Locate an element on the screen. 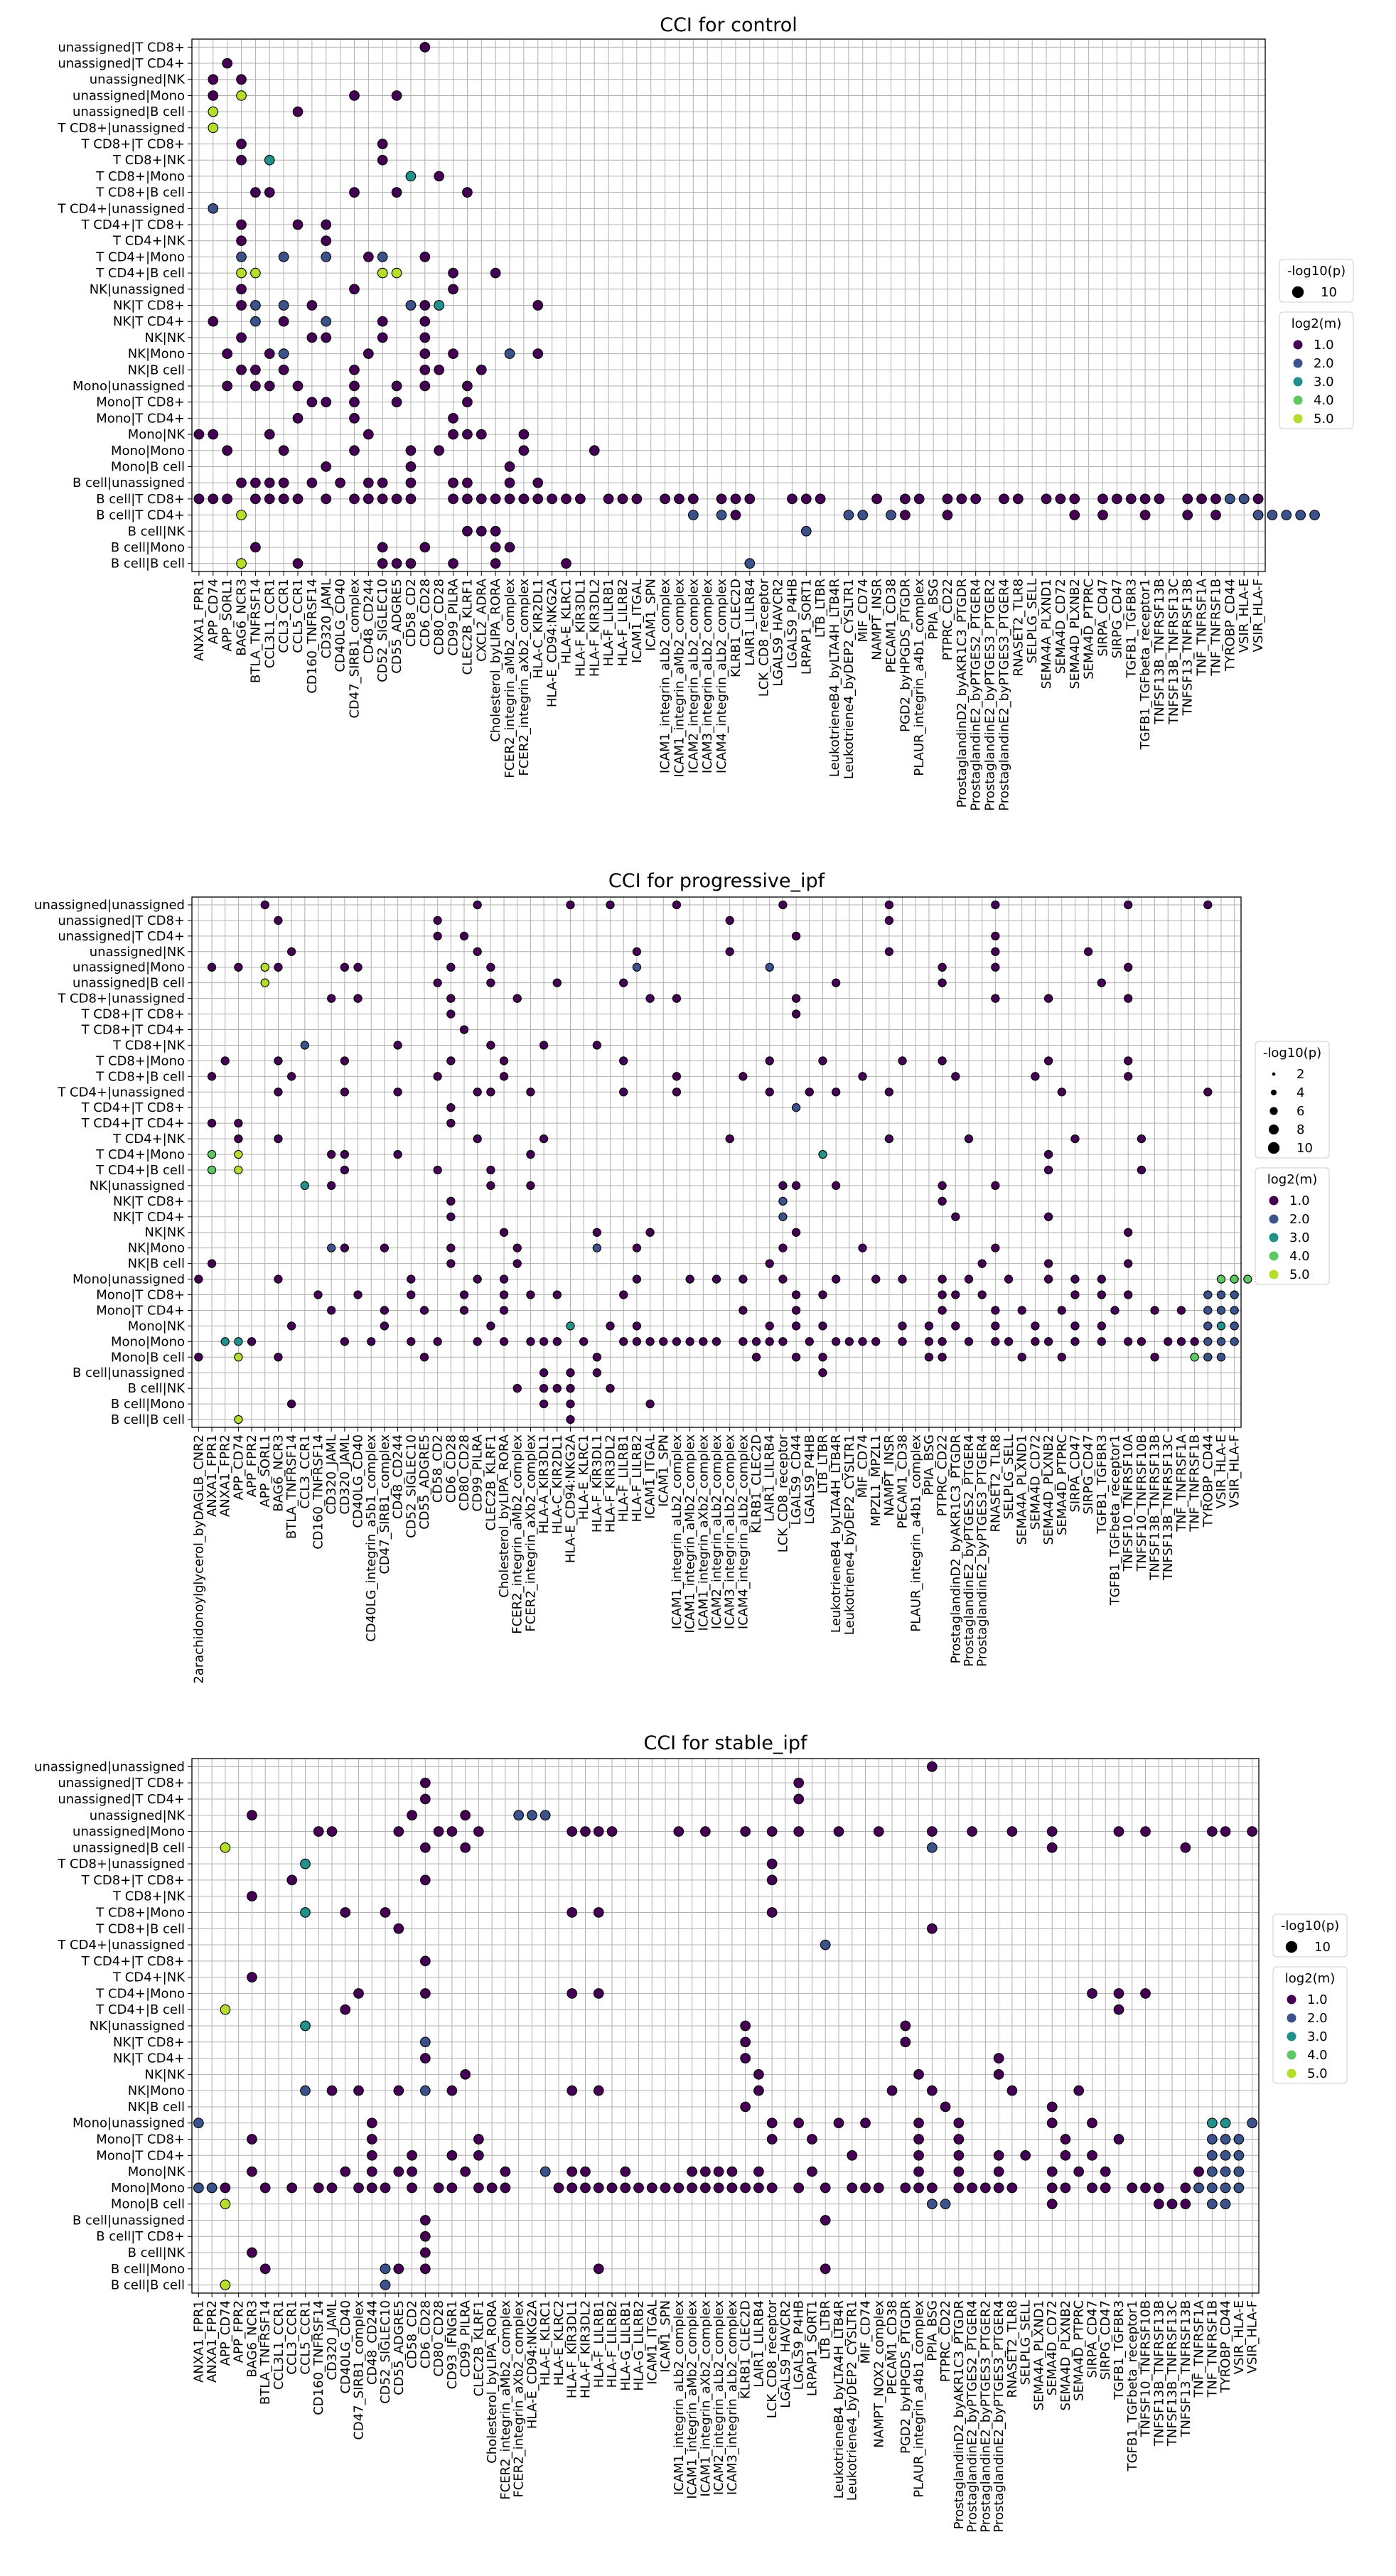 Image resolution: width=1396 pixels, height=2576 pixels. x-tick-label: LRPAP1_SORT1 is located at coordinates (812, 2348).